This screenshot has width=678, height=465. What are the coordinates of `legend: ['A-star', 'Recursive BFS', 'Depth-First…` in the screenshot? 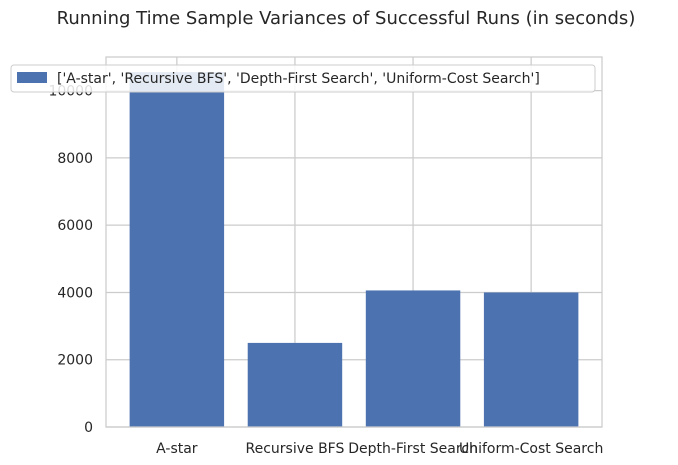 It's located at (303, 78).